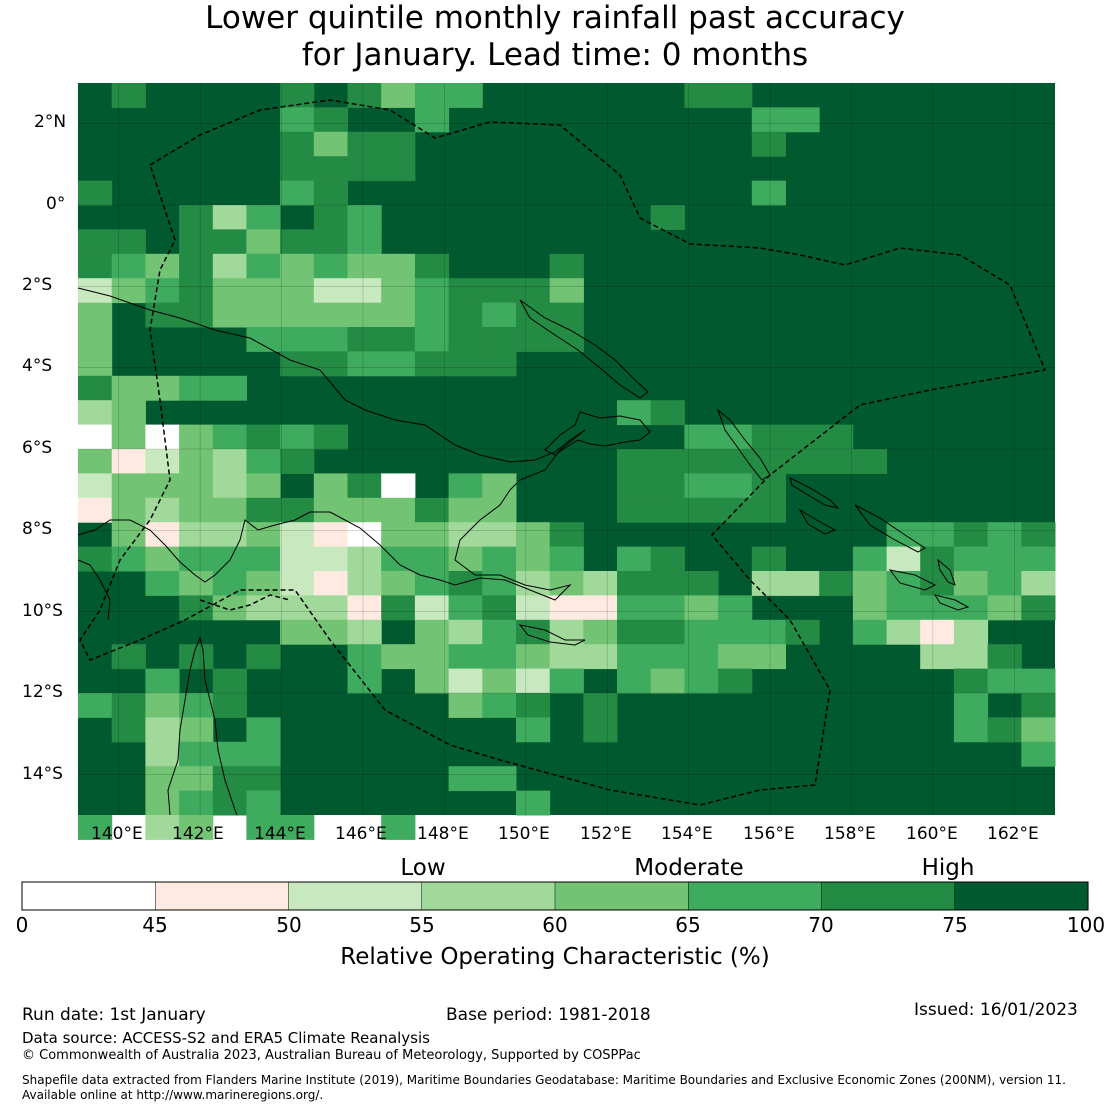  Describe the element at coordinates (37, 448) in the screenshot. I see `lat-tick-6s: 6°S` at that location.